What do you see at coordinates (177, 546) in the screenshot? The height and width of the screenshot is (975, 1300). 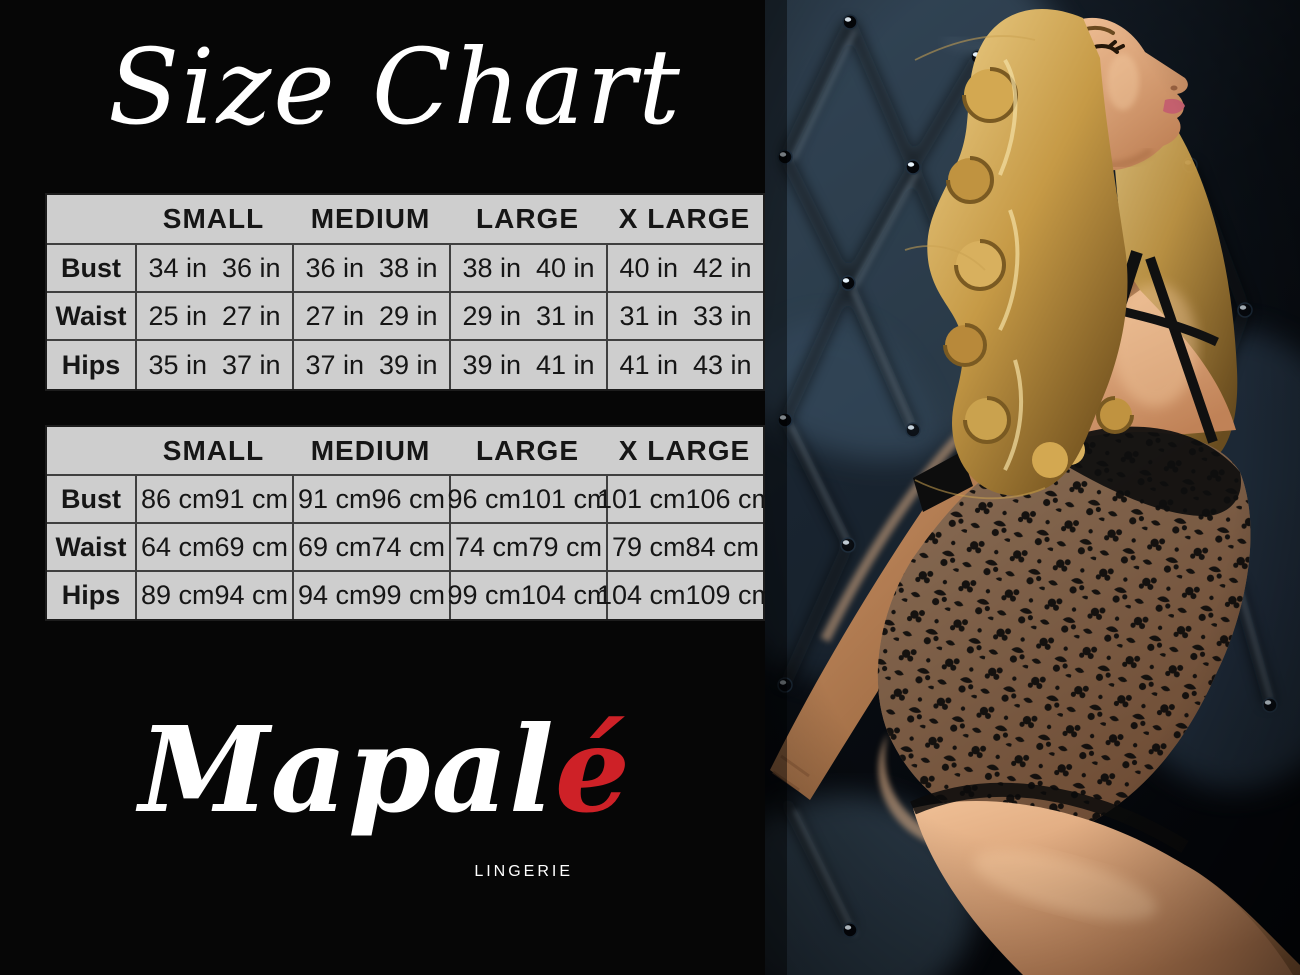 I see `size-value: 64 cm` at bounding box center [177, 546].